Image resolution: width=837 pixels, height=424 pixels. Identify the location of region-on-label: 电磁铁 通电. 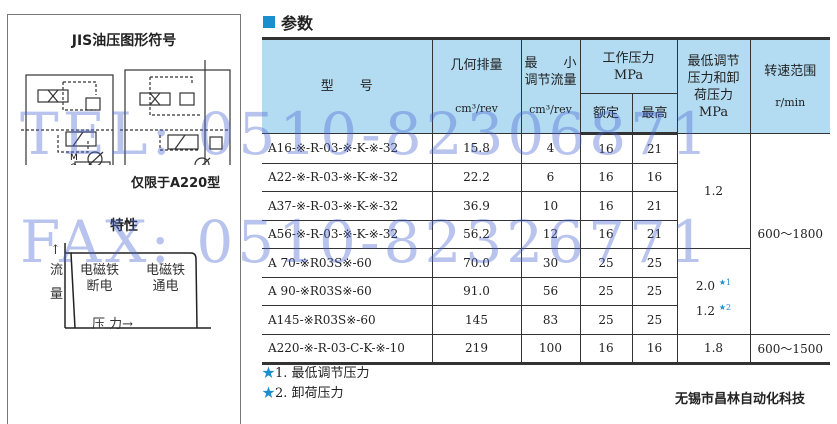
(166, 278).